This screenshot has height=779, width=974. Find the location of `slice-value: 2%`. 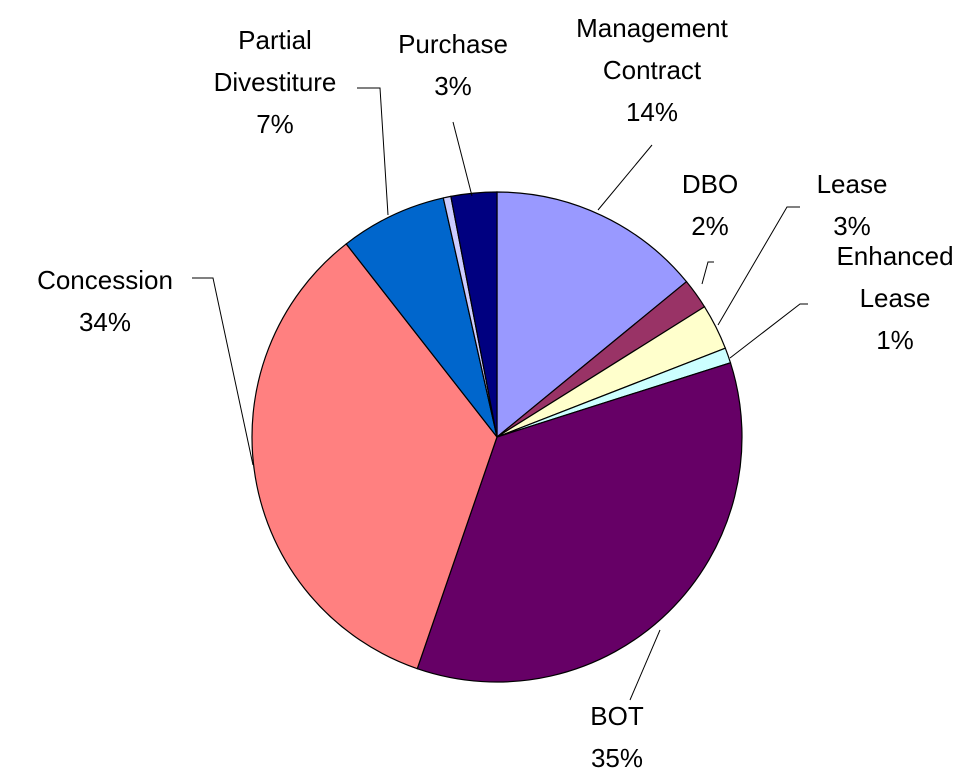

slice-value: 2% is located at coordinates (710, 226).